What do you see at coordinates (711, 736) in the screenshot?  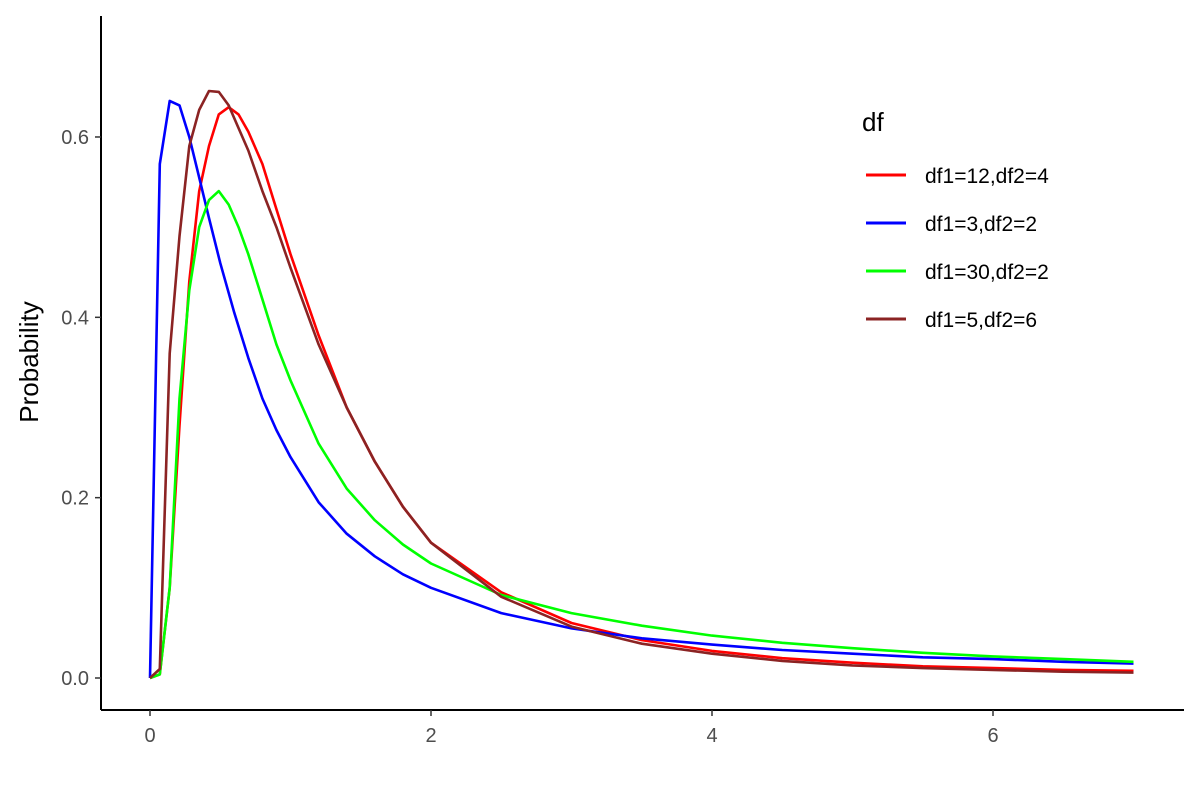 I see `x-tick-label: 4` at bounding box center [711, 736].